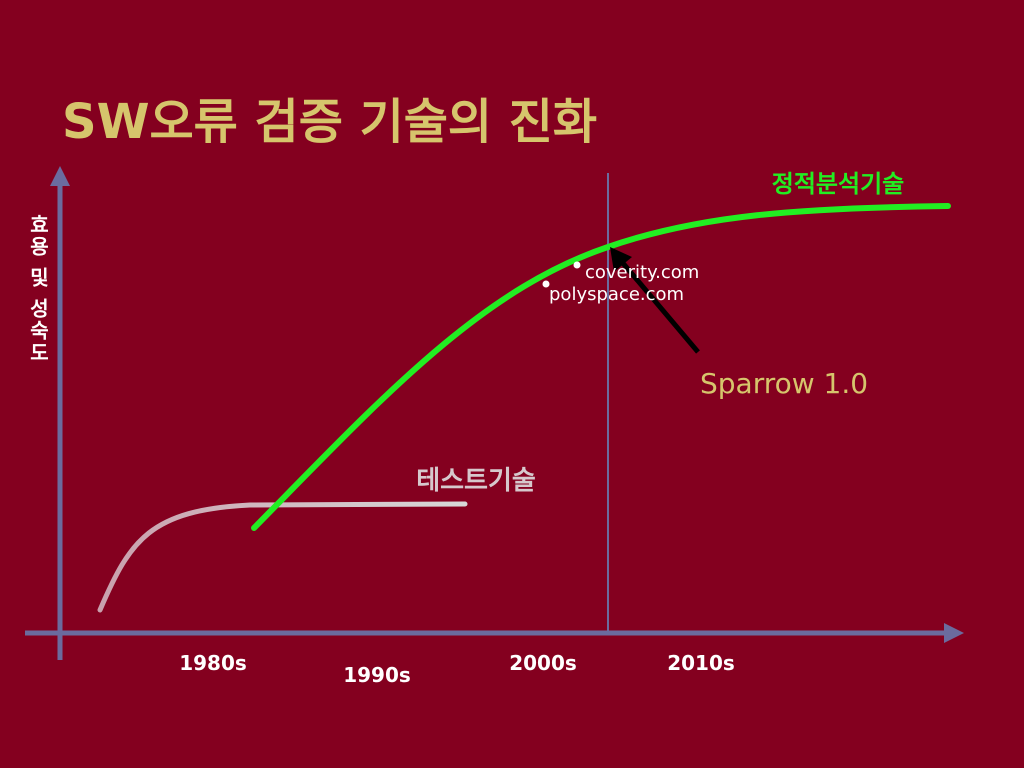 This screenshot has width=1024, height=768. What do you see at coordinates (543, 663) in the screenshot?
I see `x-label: 2000s` at bounding box center [543, 663].